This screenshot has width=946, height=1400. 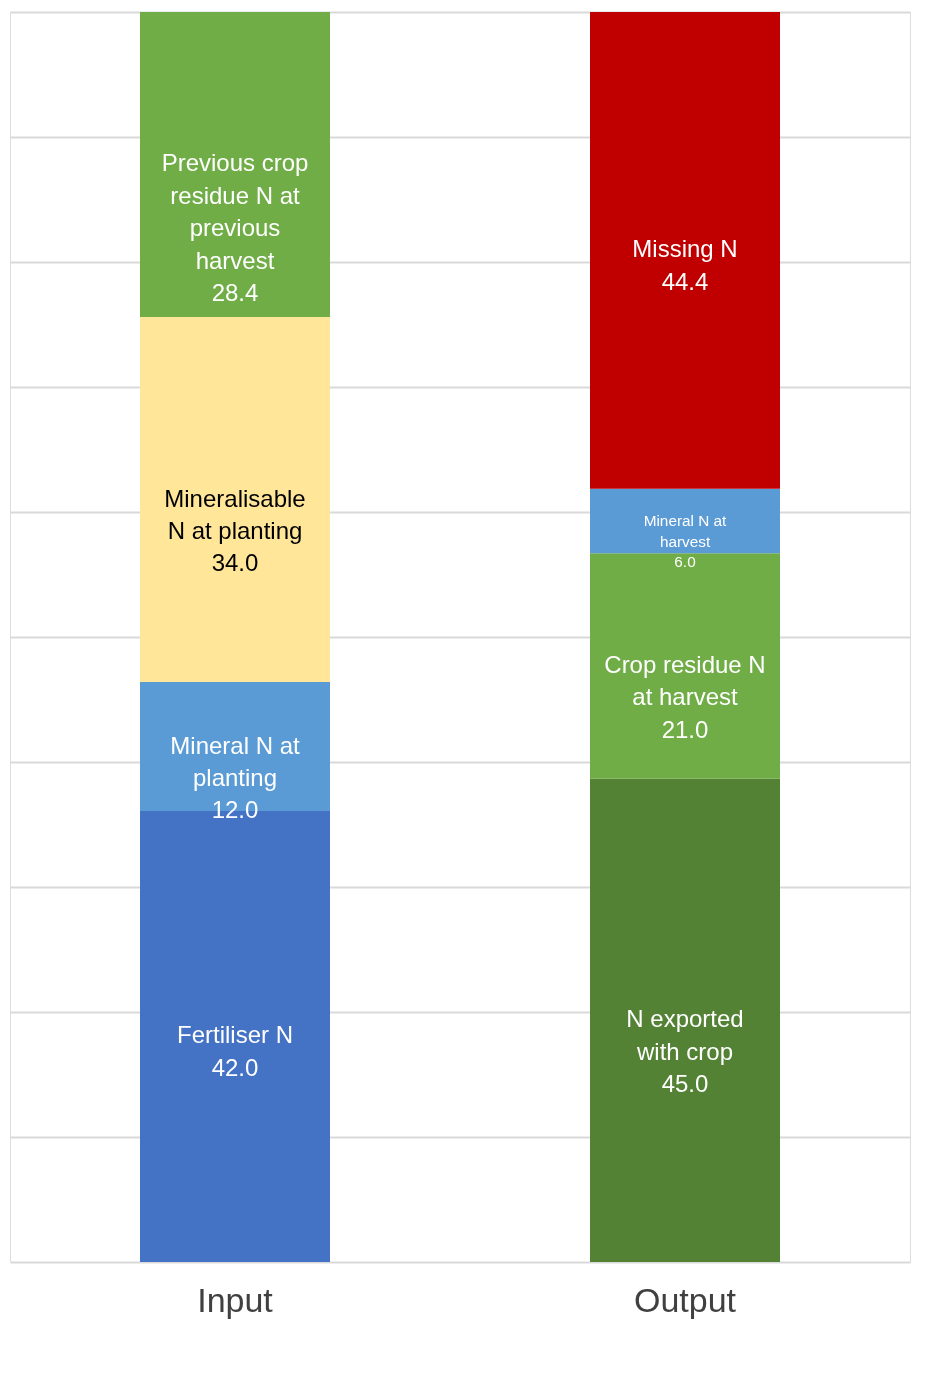 What do you see at coordinates (235, 293) in the screenshot?
I see `data-label: 28.4` at bounding box center [235, 293].